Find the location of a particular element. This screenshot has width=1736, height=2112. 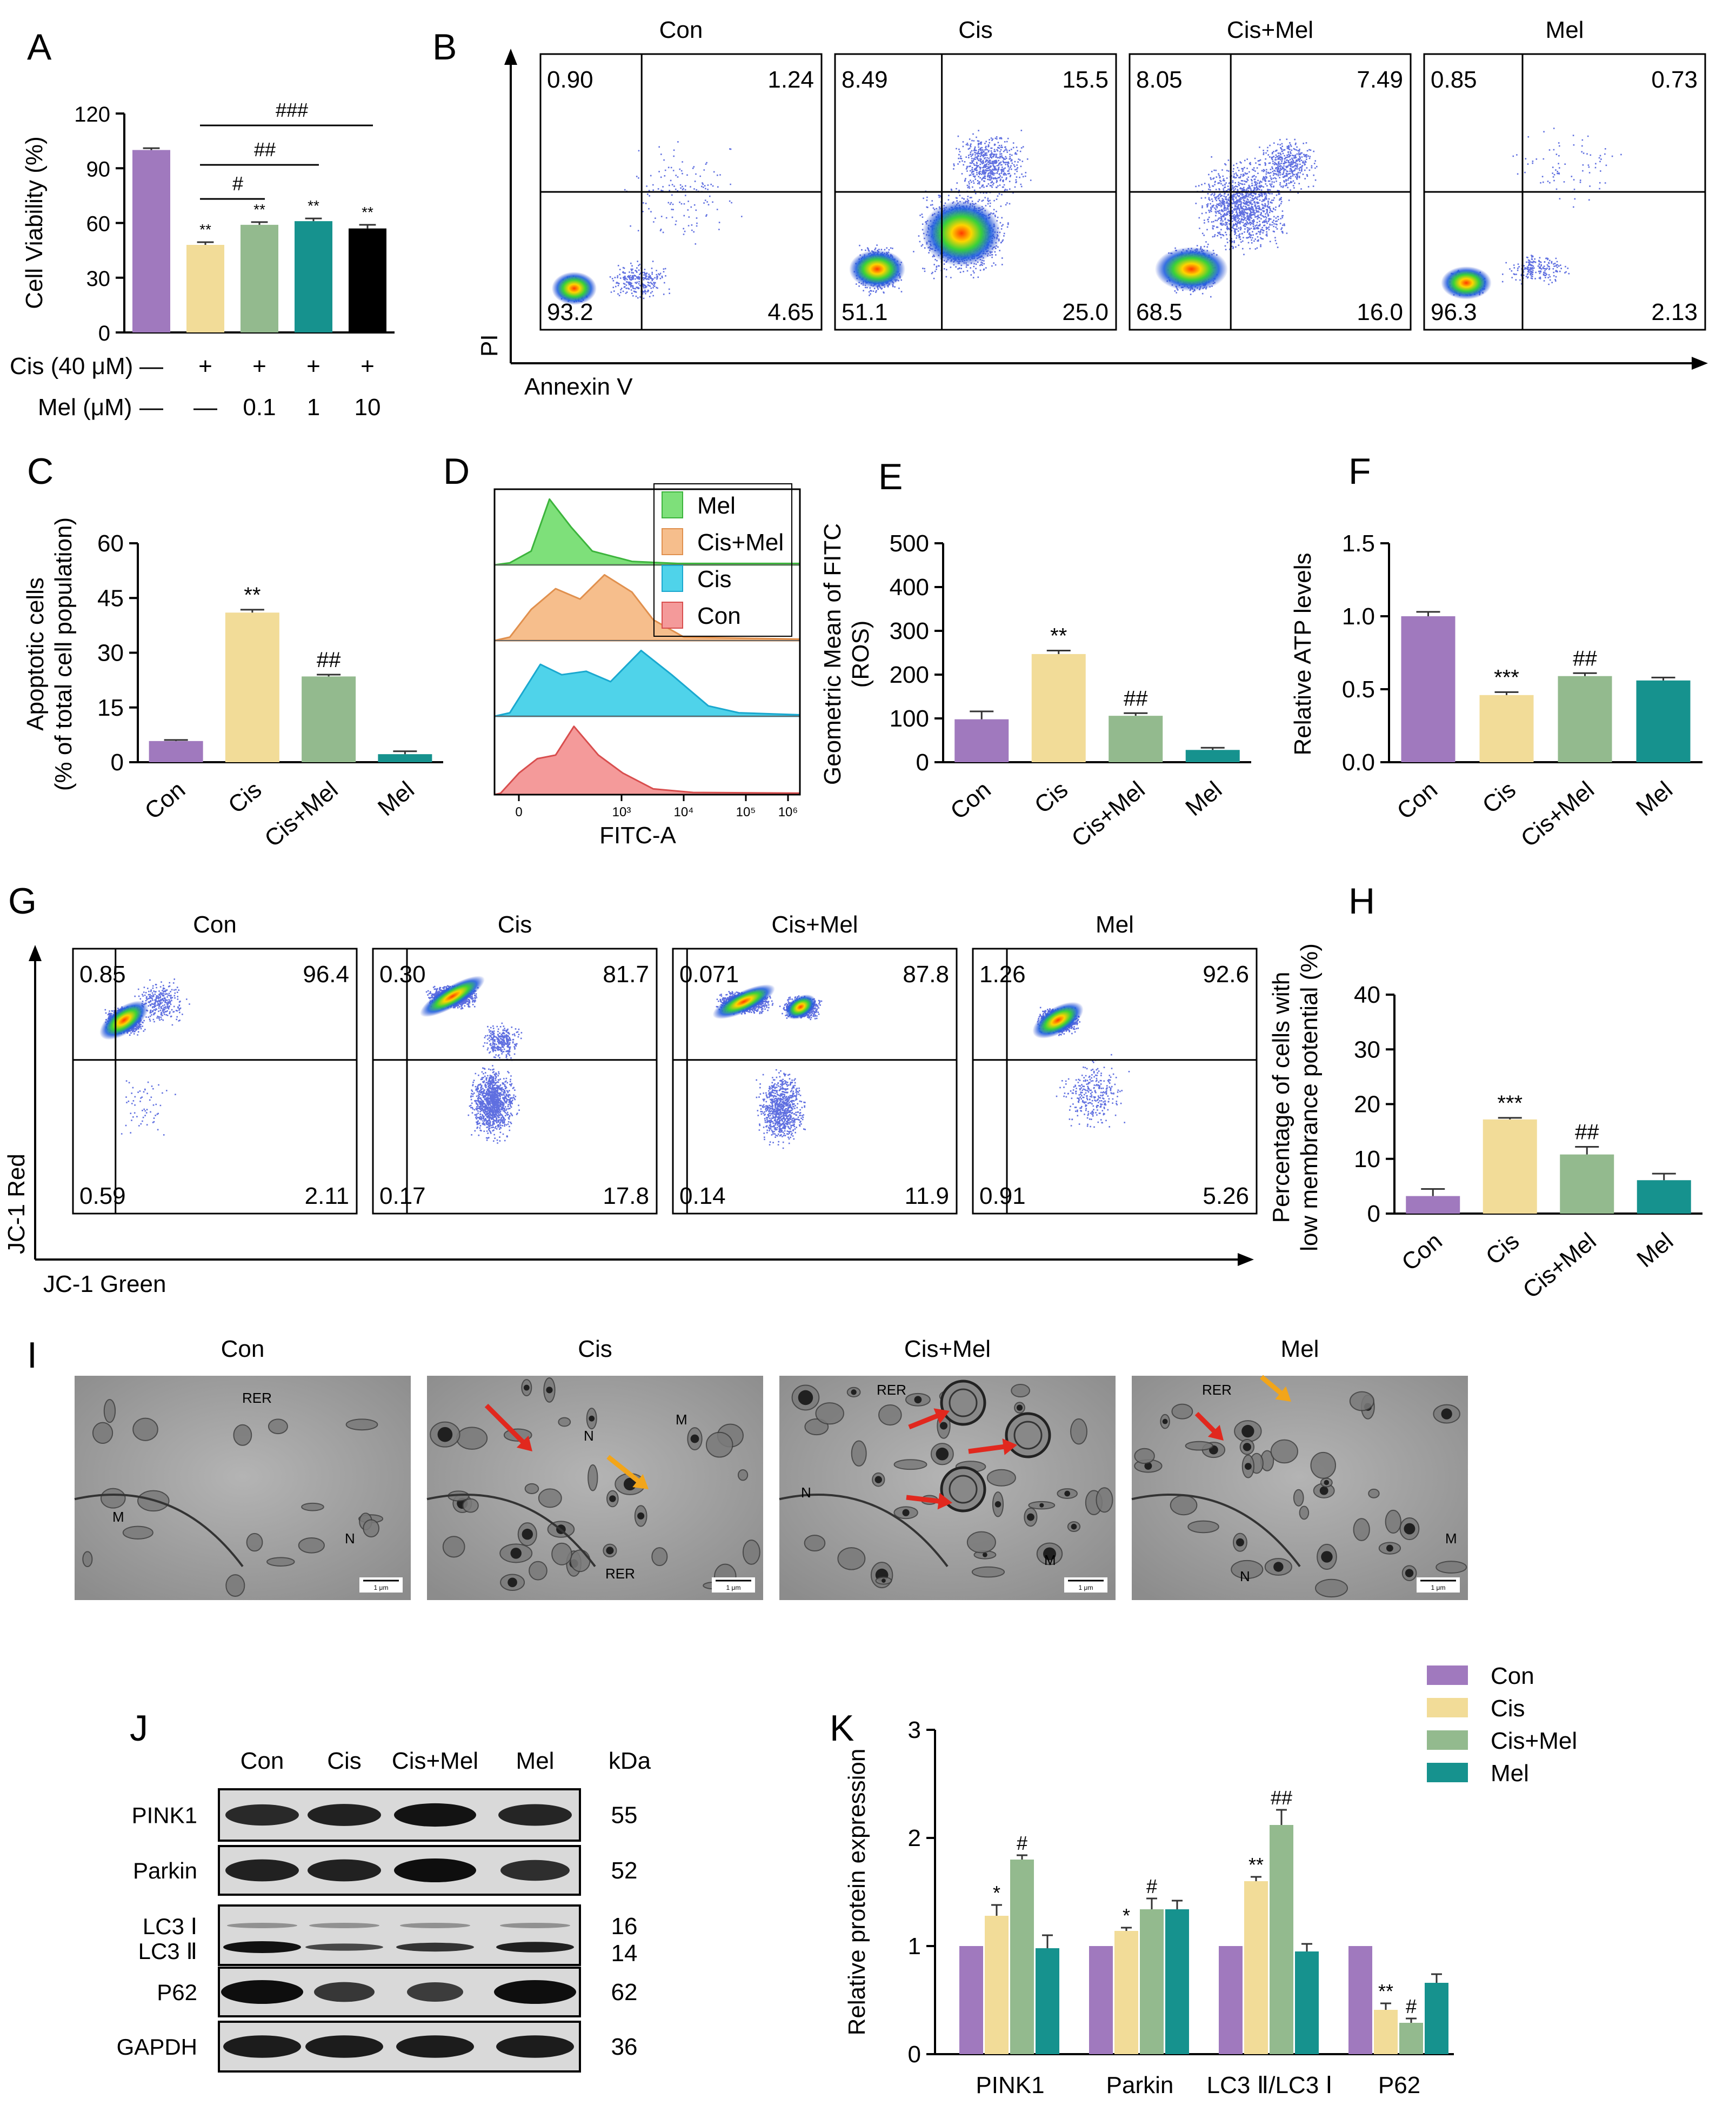

blot-row-label: PINK1 is located at coordinates (165, 1815).